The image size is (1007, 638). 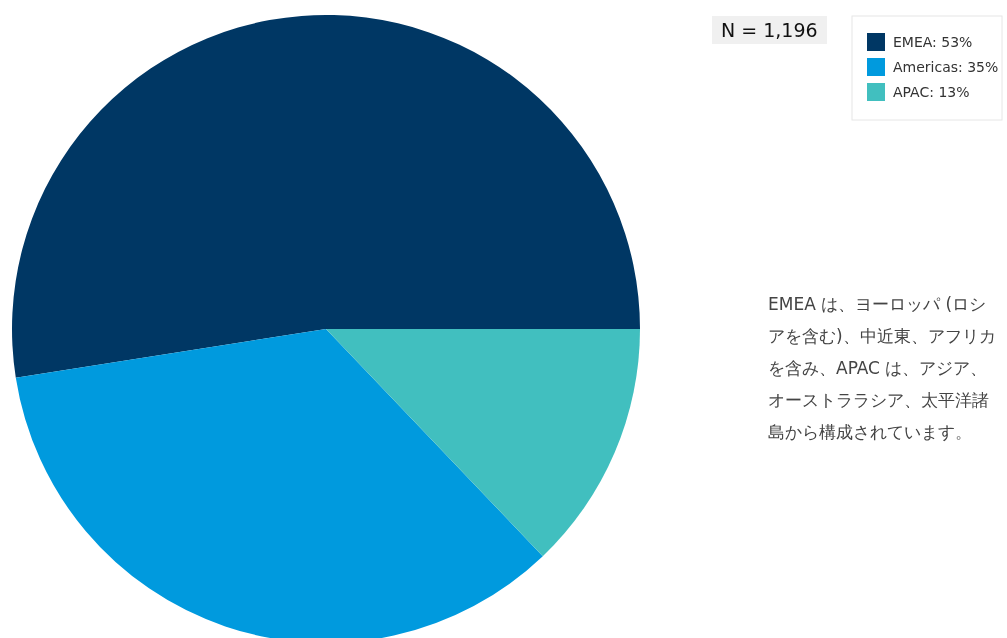 What do you see at coordinates (946, 67) in the screenshot?
I see `legend-label: Americas: 35%` at bounding box center [946, 67].